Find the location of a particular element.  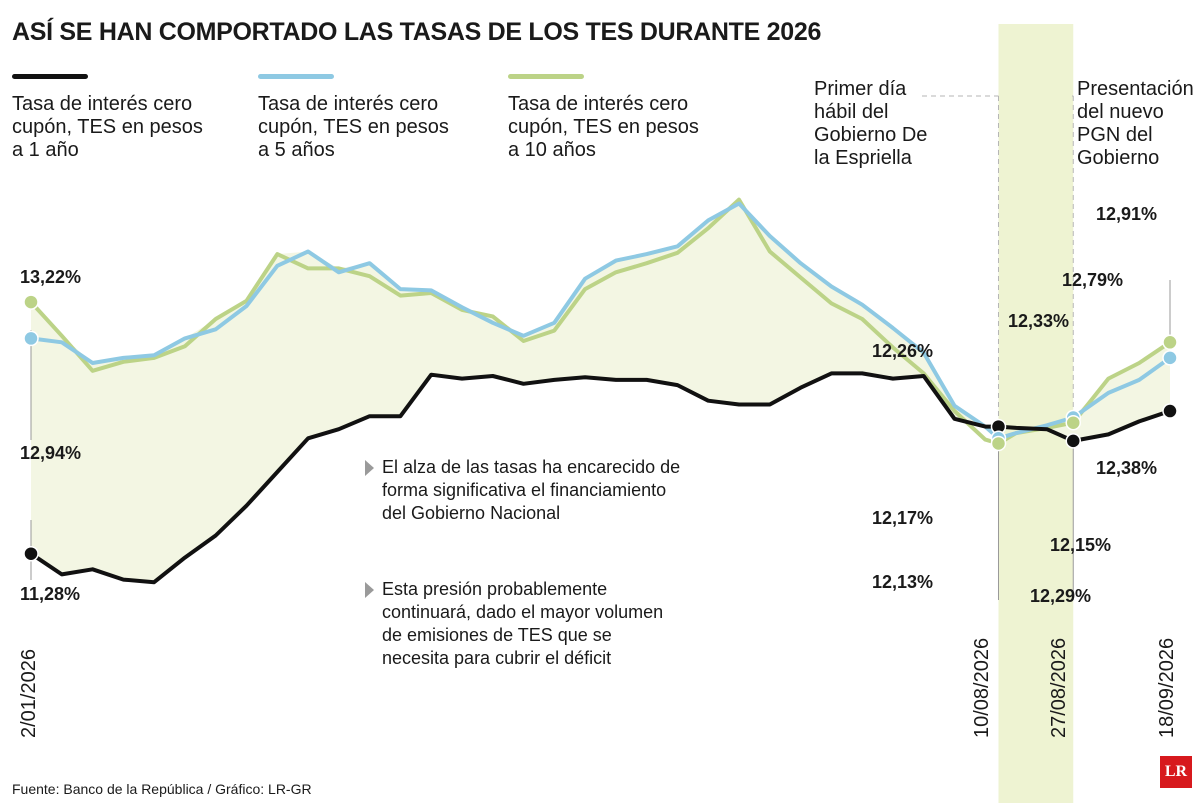

value-label-aug10-5y: 12,17% is located at coordinates (903, 518).